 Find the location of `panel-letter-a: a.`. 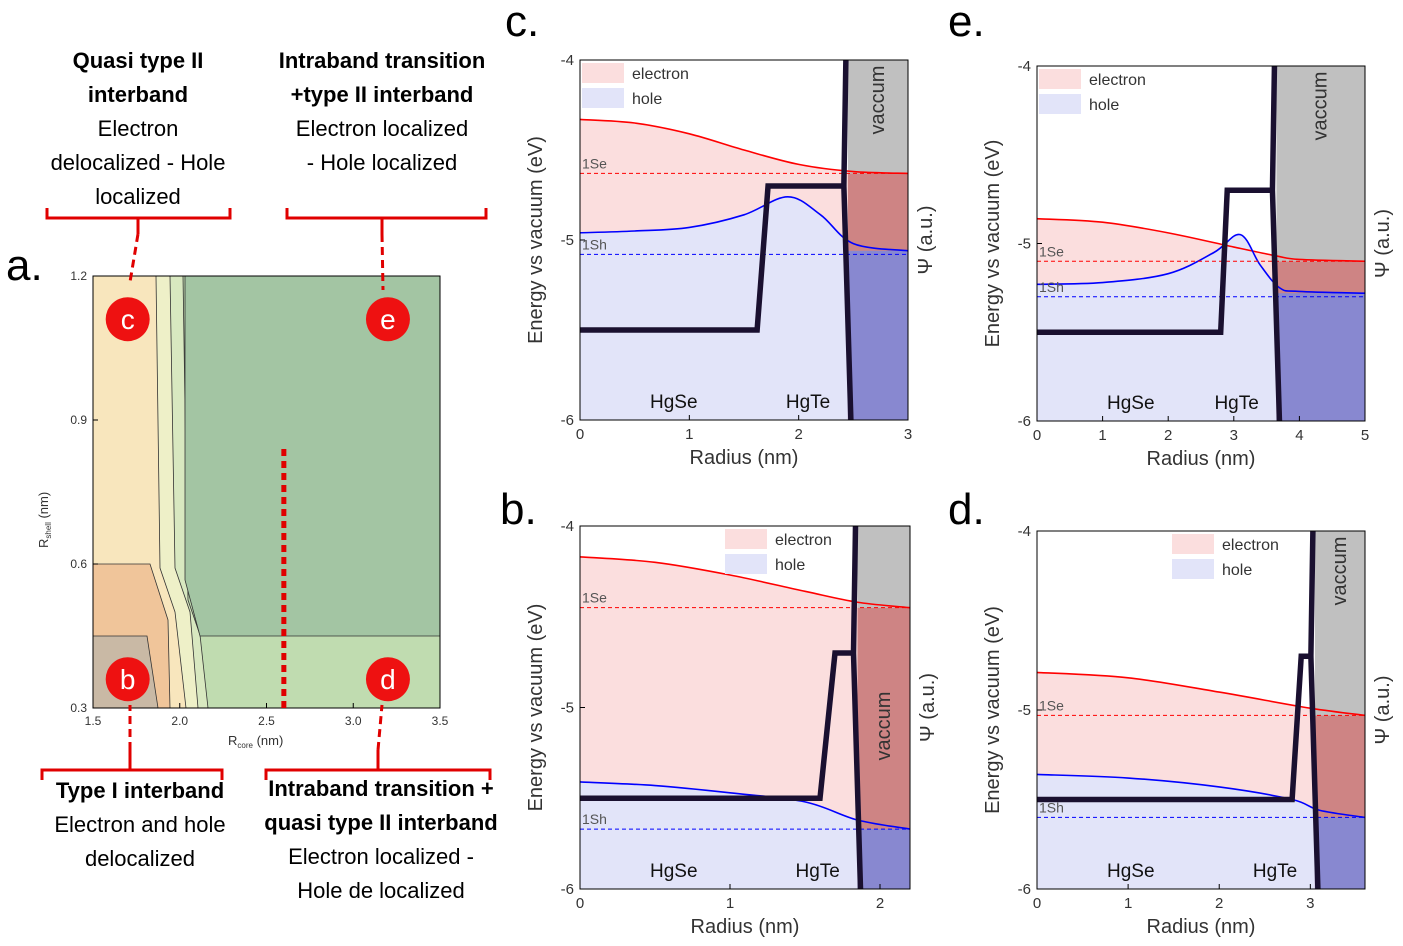

panel-letter-a: a. is located at coordinates (24, 265).